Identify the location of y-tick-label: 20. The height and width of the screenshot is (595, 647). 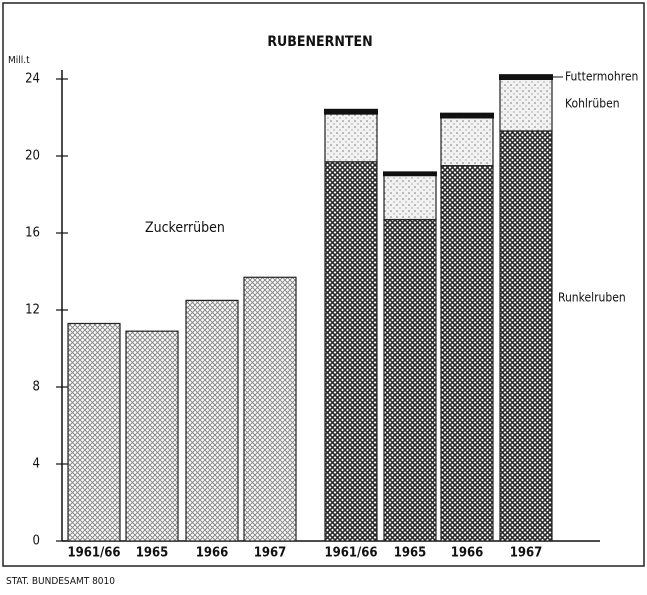
(32, 156).